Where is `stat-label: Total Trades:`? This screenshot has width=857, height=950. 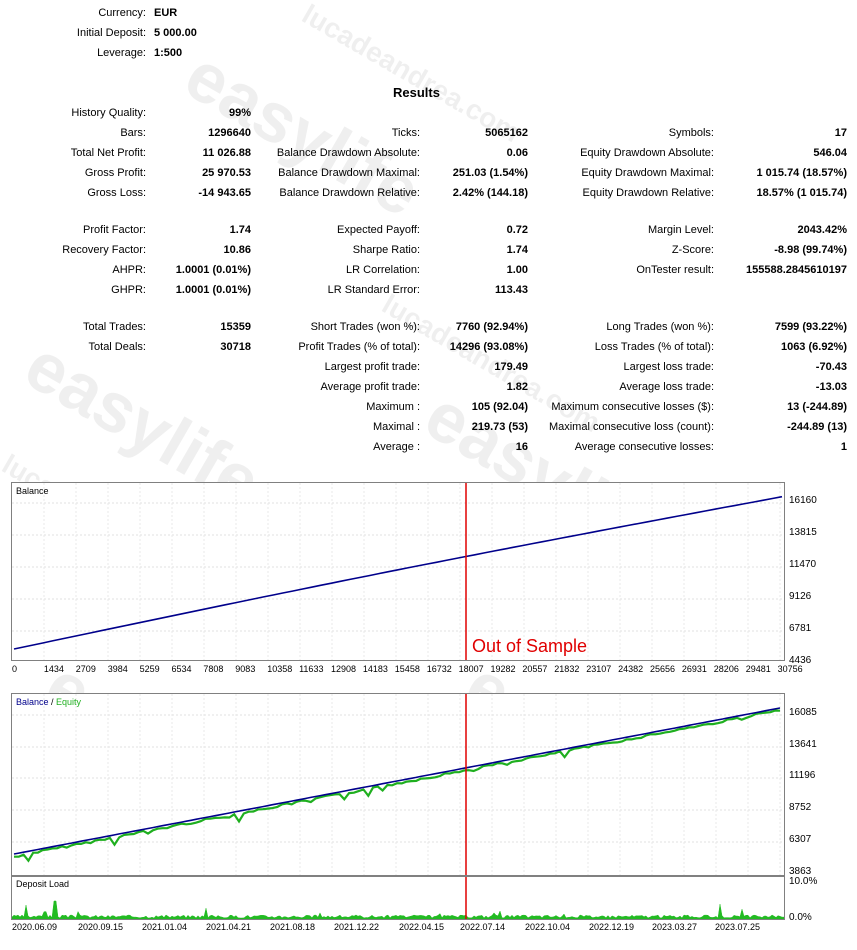 stat-label: Total Trades: is located at coordinates (114, 327).